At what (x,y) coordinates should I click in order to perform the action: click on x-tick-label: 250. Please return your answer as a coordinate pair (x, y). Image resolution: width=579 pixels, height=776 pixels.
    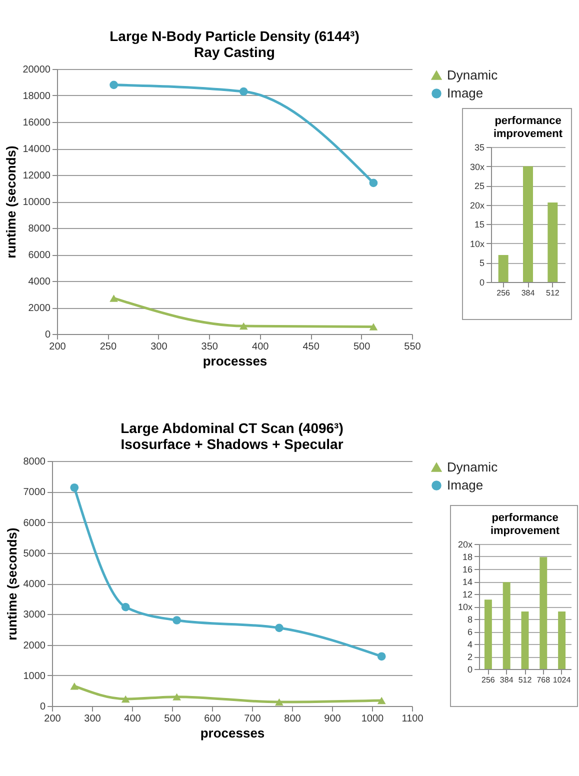
    Looking at the image, I should click on (108, 347).